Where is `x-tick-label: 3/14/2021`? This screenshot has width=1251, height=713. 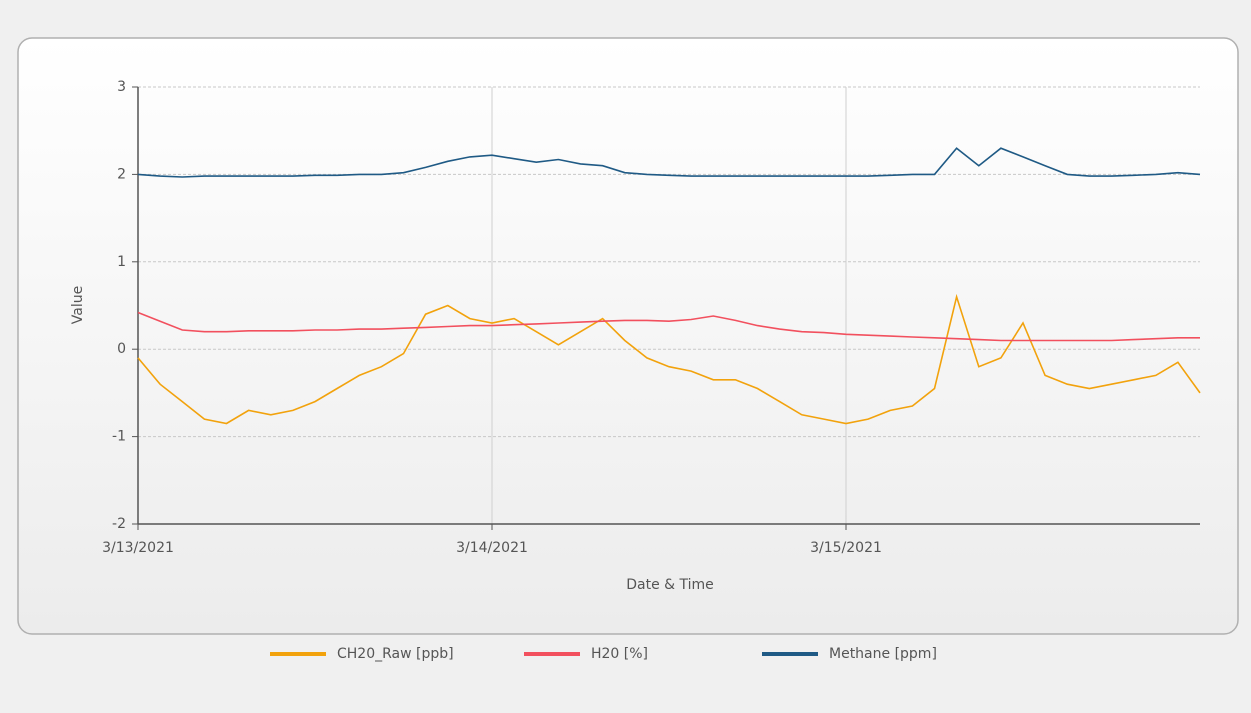 x-tick-label: 3/14/2021 is located at coordinates (492, 548).